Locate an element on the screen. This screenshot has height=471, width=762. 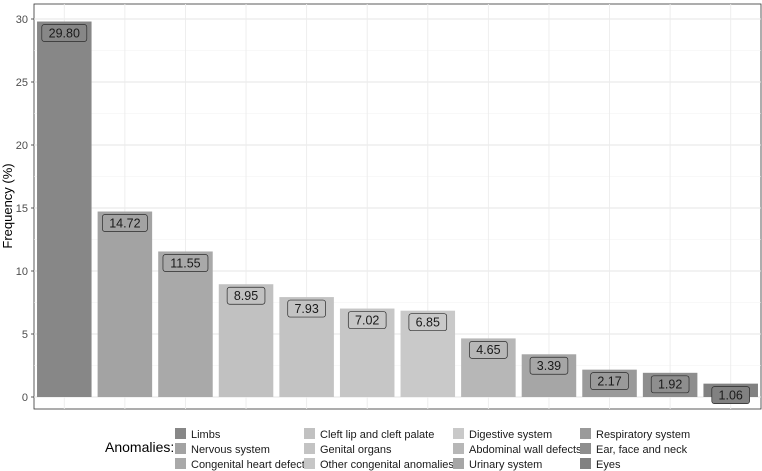
bar-value-label: 2.17 is located at coordinates (609, 381).